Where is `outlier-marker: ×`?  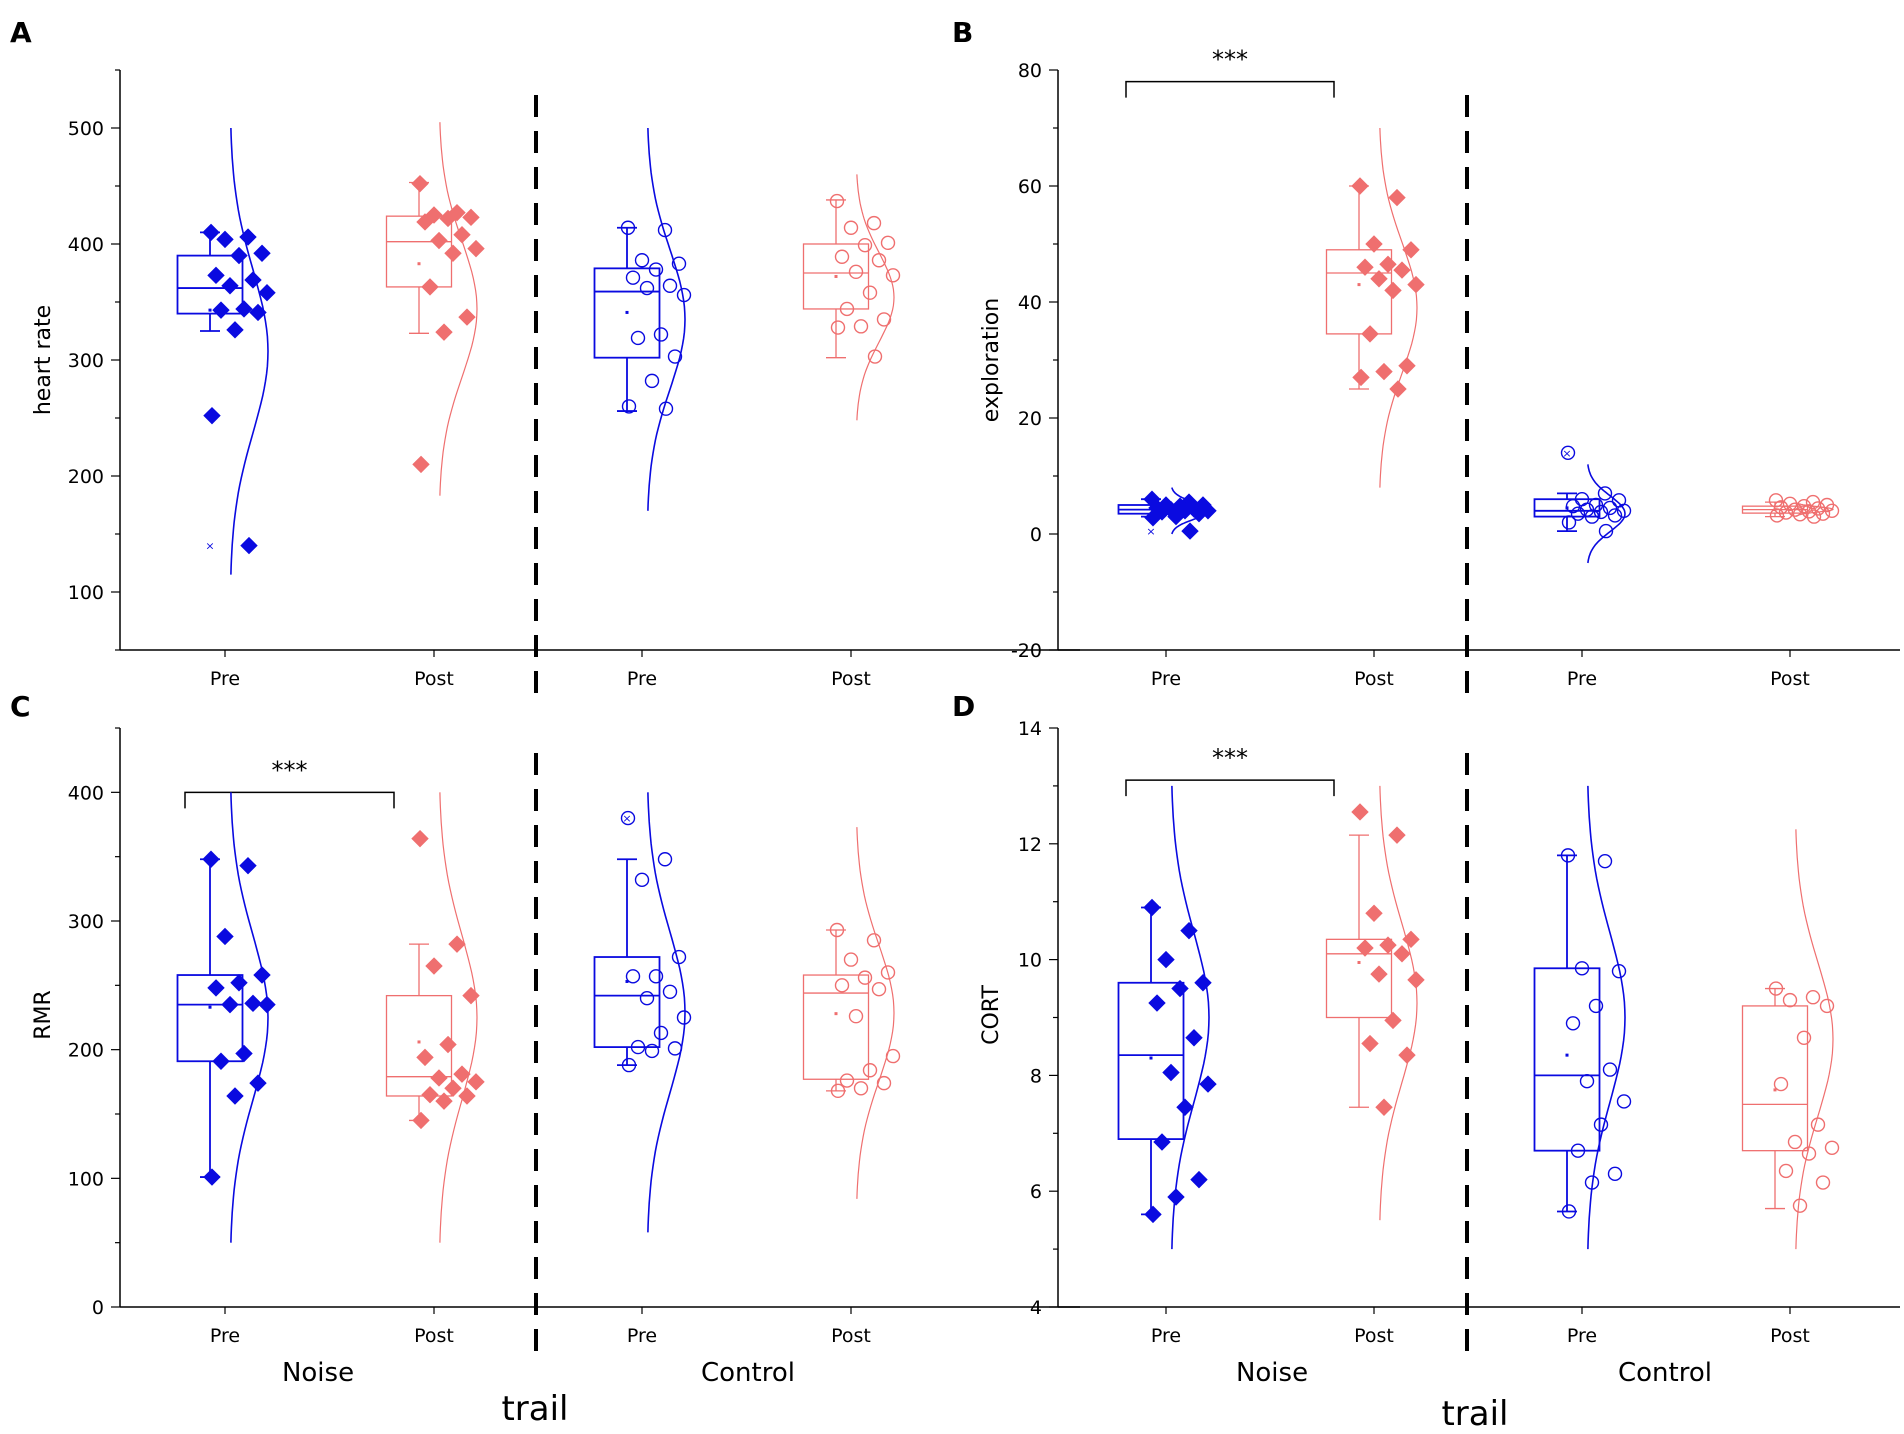 outlier-marker: × is located at coordinates (626, 818).